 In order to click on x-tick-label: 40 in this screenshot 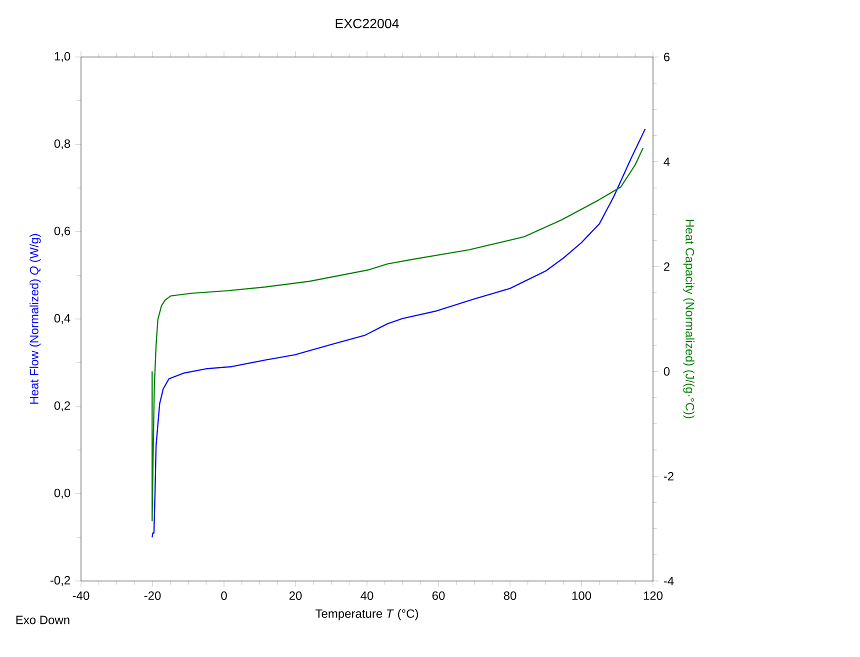, I will do `click(367, 595)`.